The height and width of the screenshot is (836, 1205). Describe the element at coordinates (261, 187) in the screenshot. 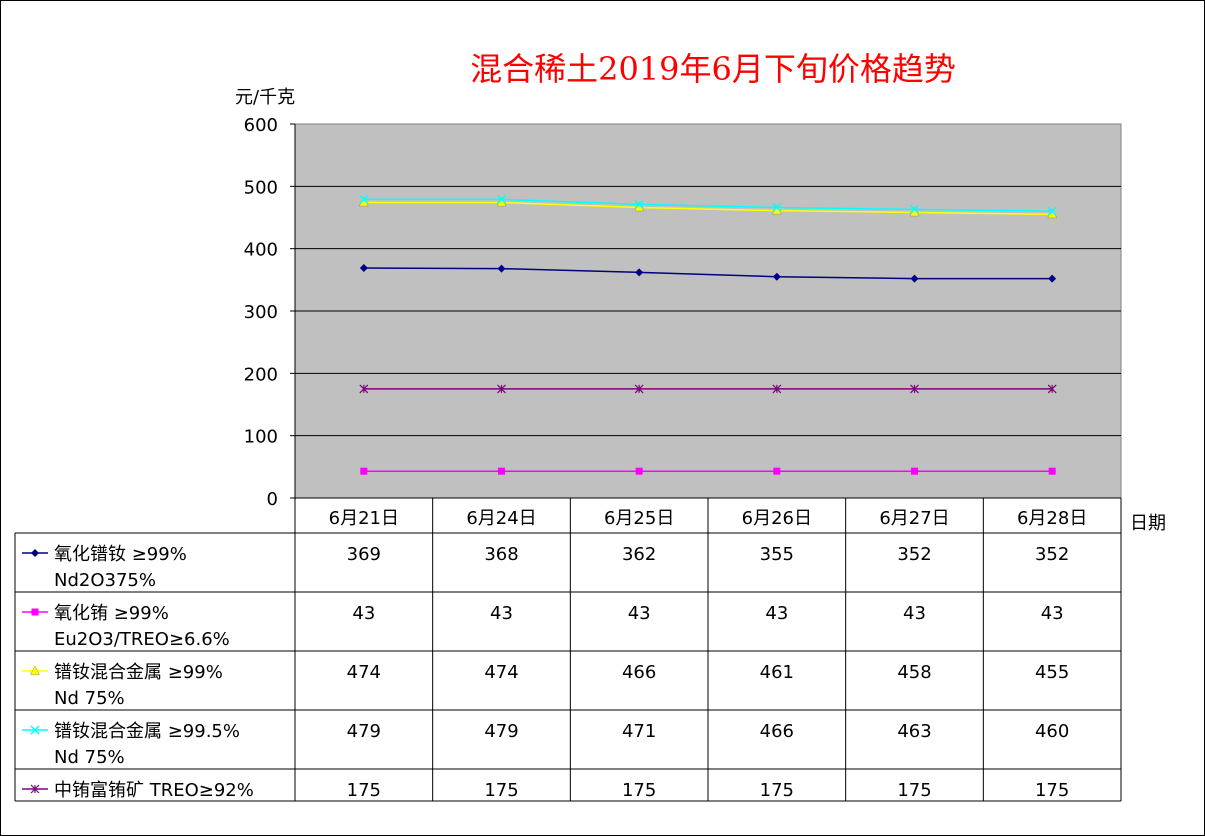

I see `y-tick-label: 500` at that location.